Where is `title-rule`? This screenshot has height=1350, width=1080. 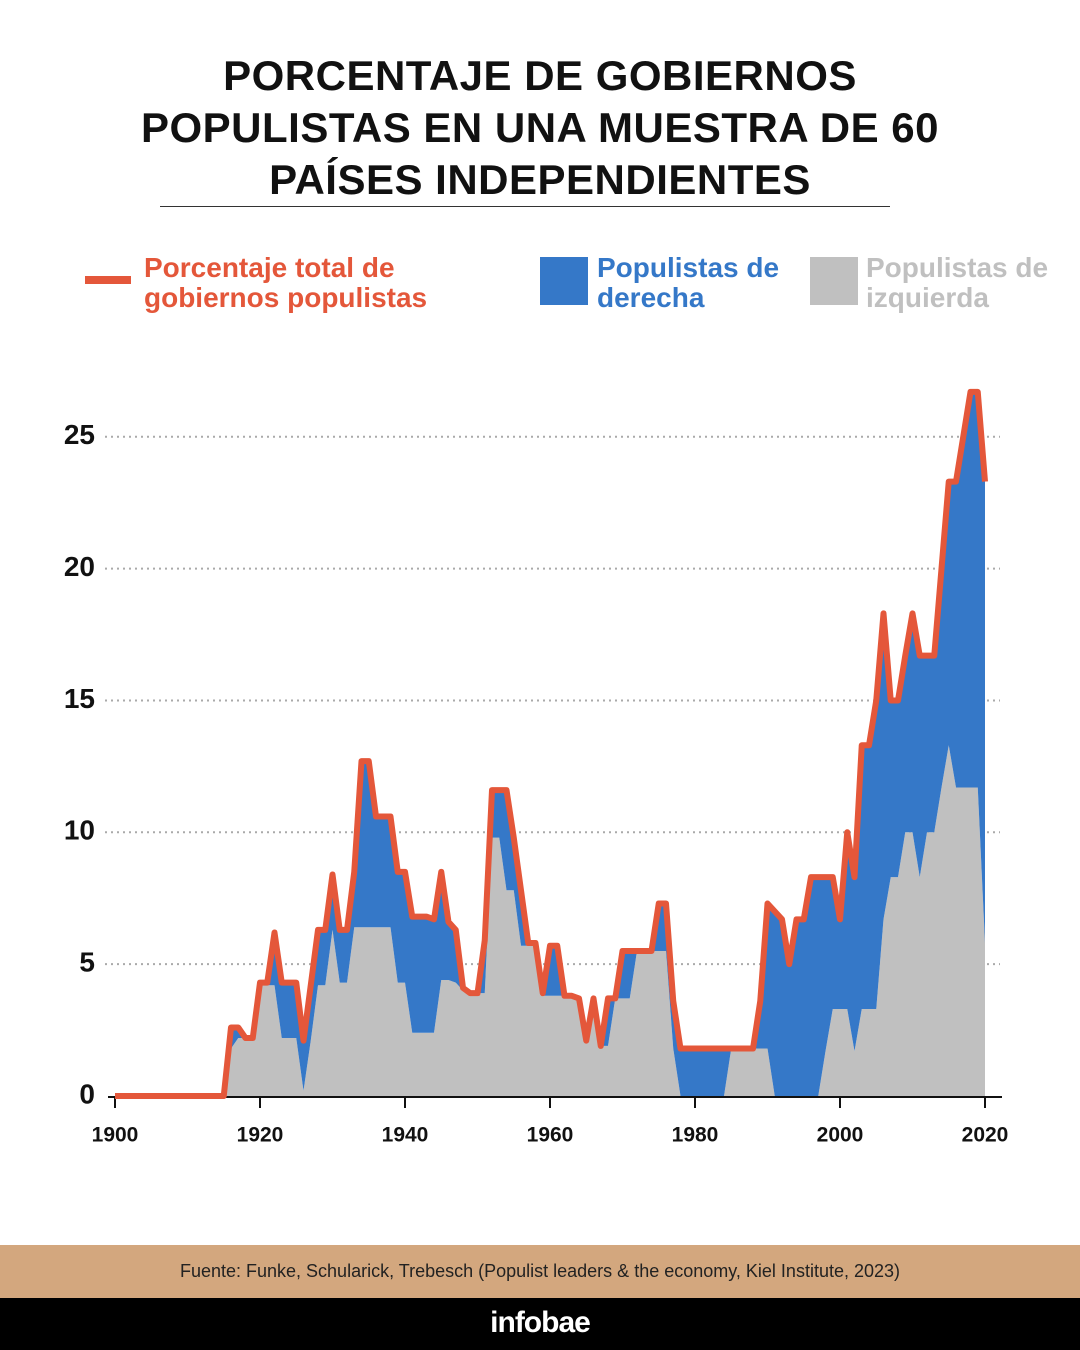
title-rule is located at coordinates (525, 206).